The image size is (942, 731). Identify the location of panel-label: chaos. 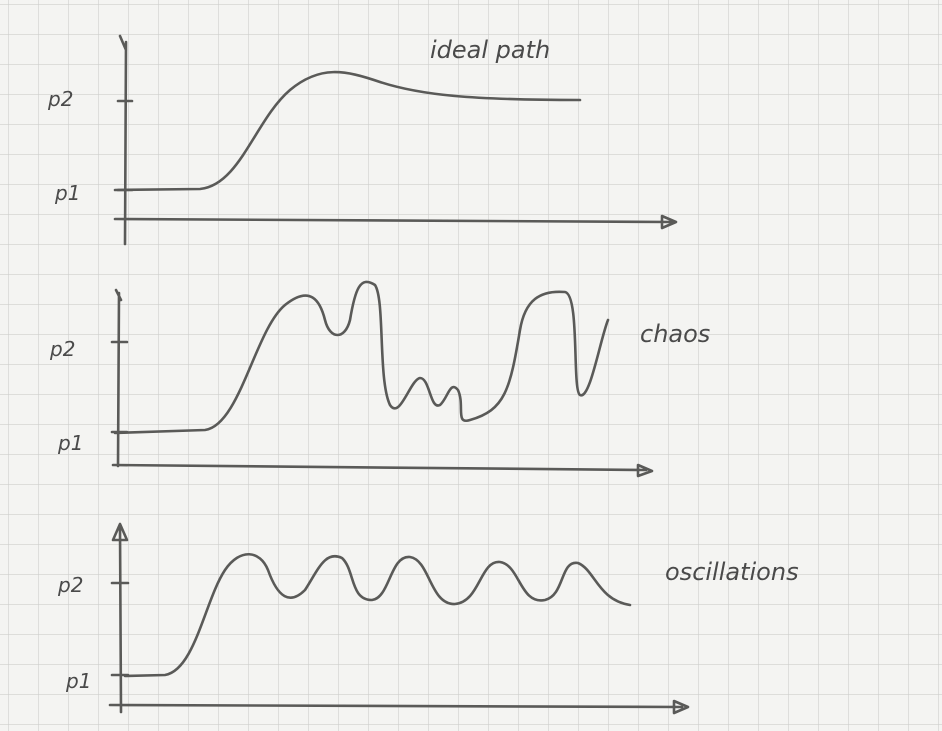
(675, 334).